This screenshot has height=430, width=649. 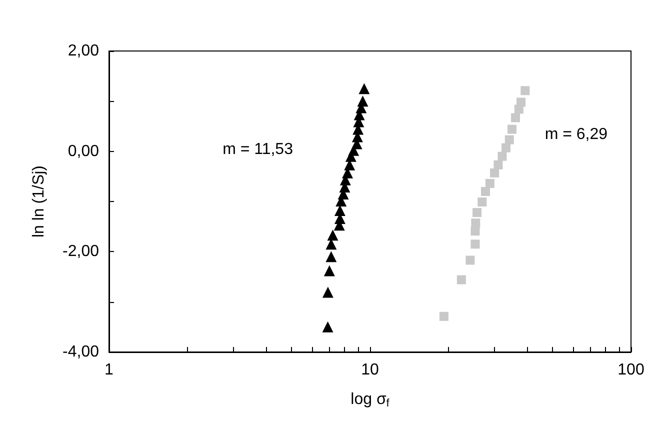 I want to click on y-axis-title: ln ln (1/Sj), so click(x=39, y=201).